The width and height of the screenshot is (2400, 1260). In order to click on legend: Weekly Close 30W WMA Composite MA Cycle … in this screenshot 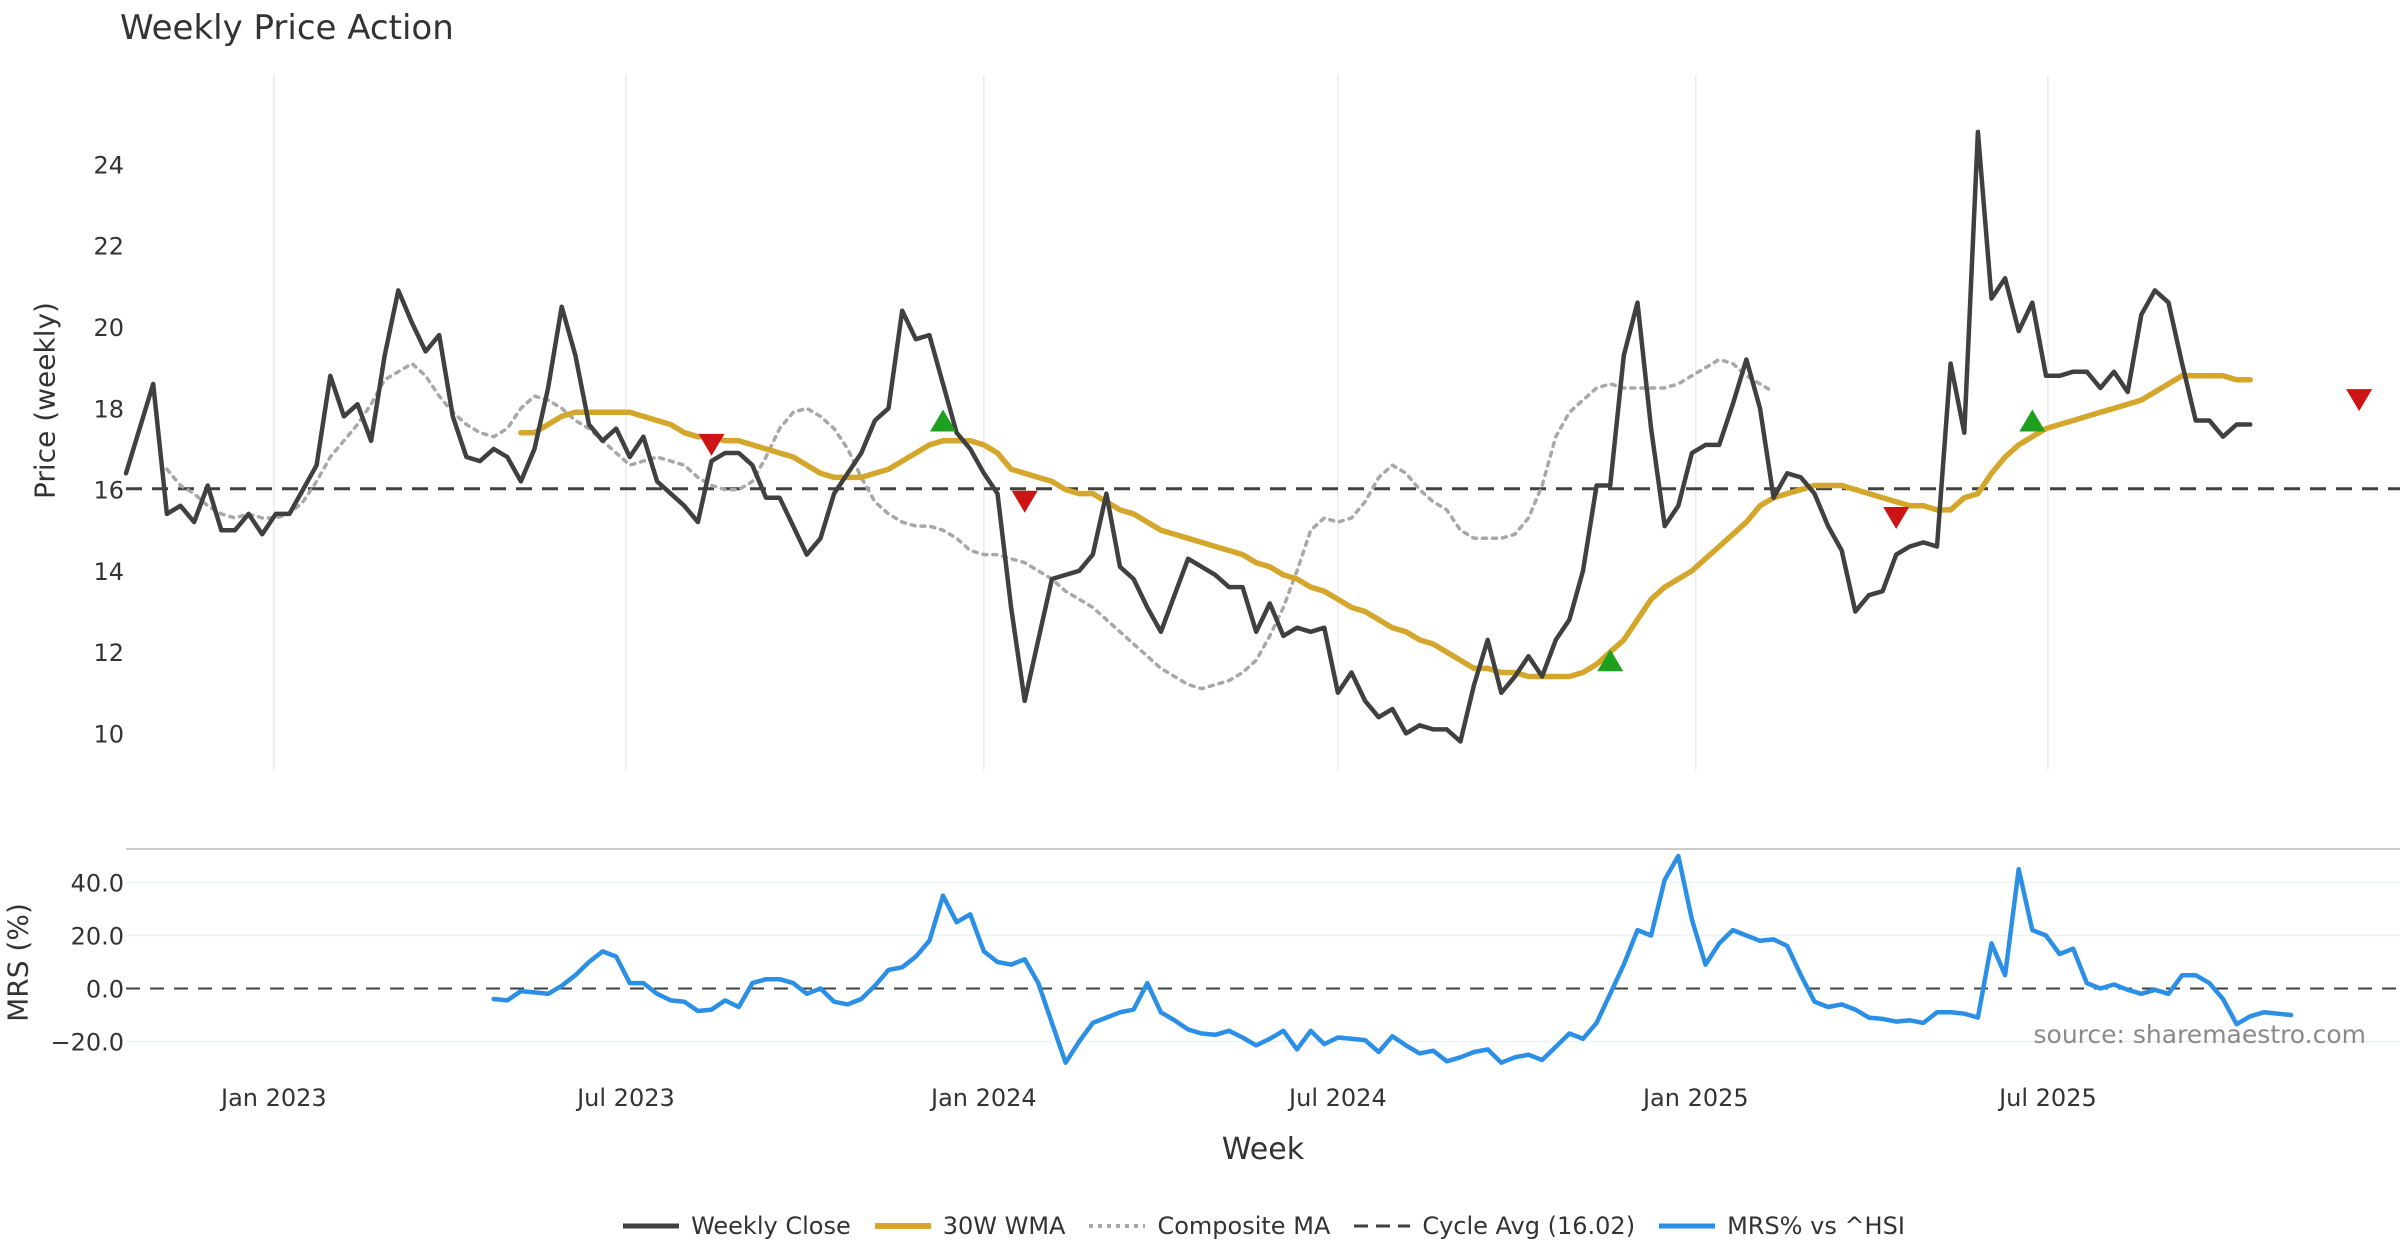, I will do `click(1200, 1226)`.